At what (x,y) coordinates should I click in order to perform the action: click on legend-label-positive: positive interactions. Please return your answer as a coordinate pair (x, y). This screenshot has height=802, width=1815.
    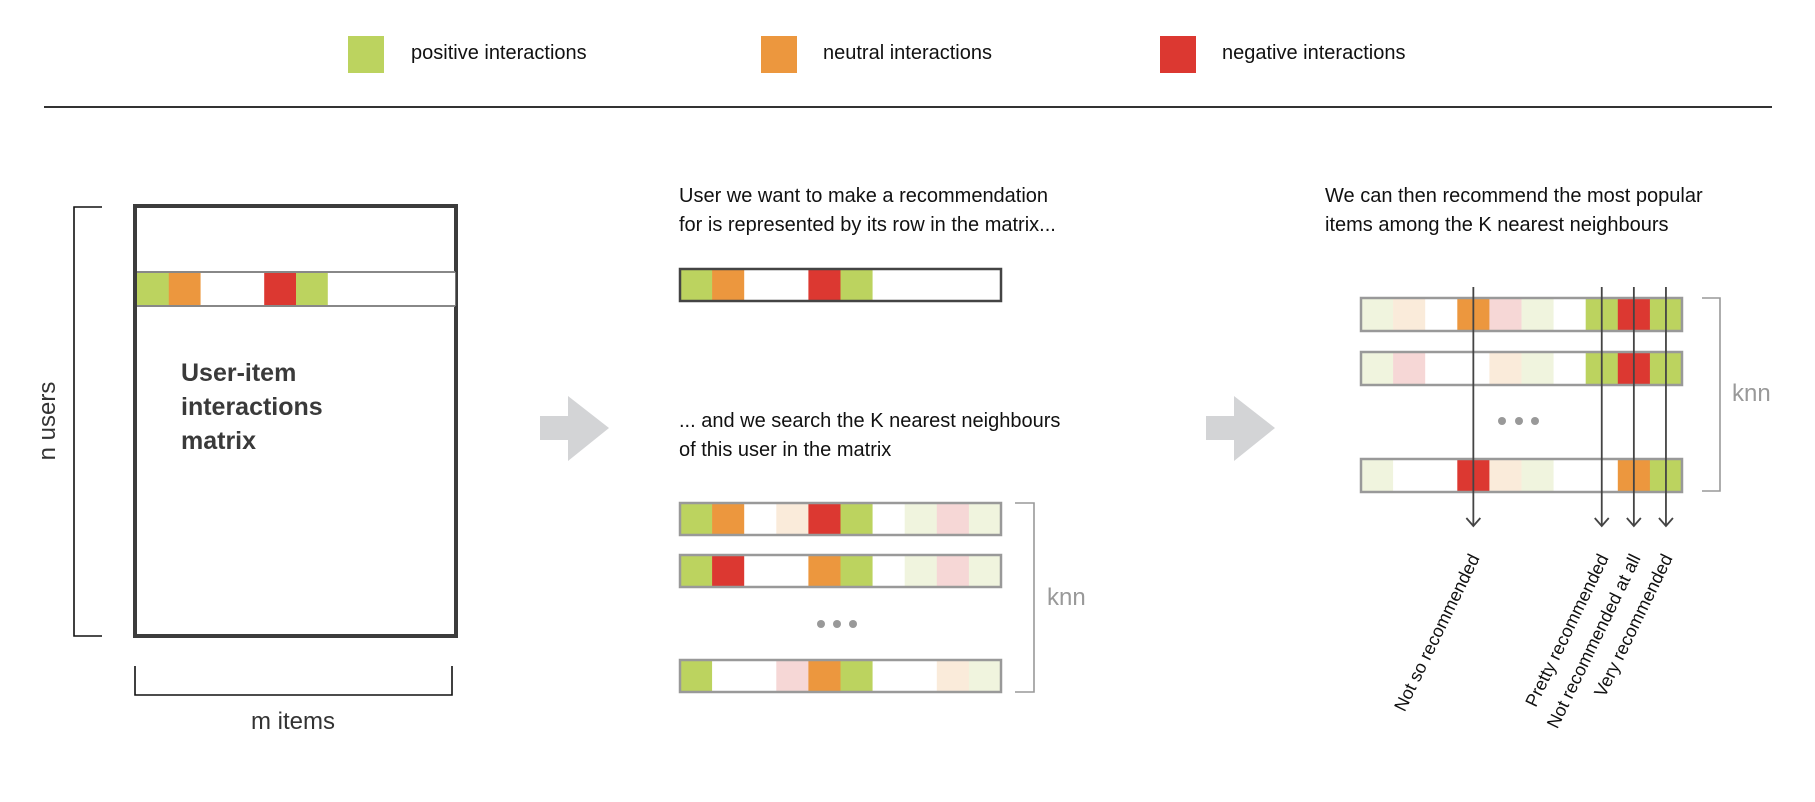
    Looking at the image, I should click on (499, 53).